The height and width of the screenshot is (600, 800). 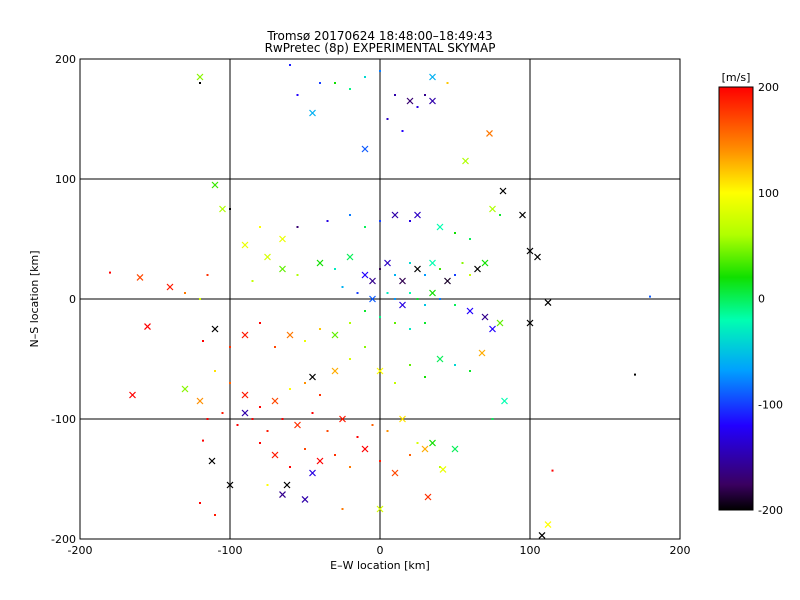 What do you see at coordinates (768, 87) in the screenshot?
I see `colorbar-tick-label: 200` at bounding box center [768, 87].